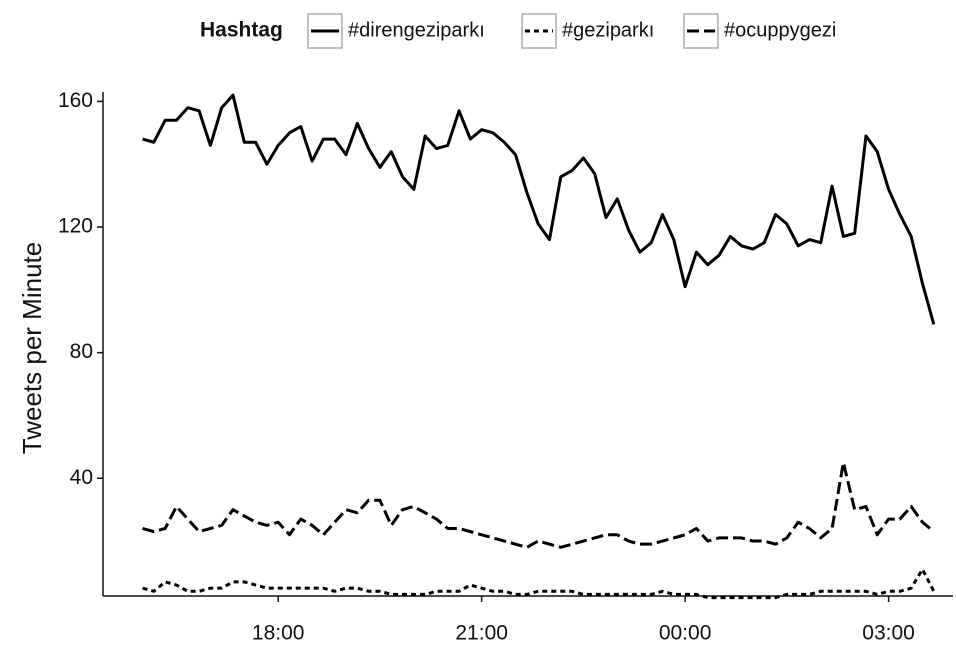  Describe the element at coordinates (81, 351) in the screenshot. I see `y-tick-label: 80` at that location.